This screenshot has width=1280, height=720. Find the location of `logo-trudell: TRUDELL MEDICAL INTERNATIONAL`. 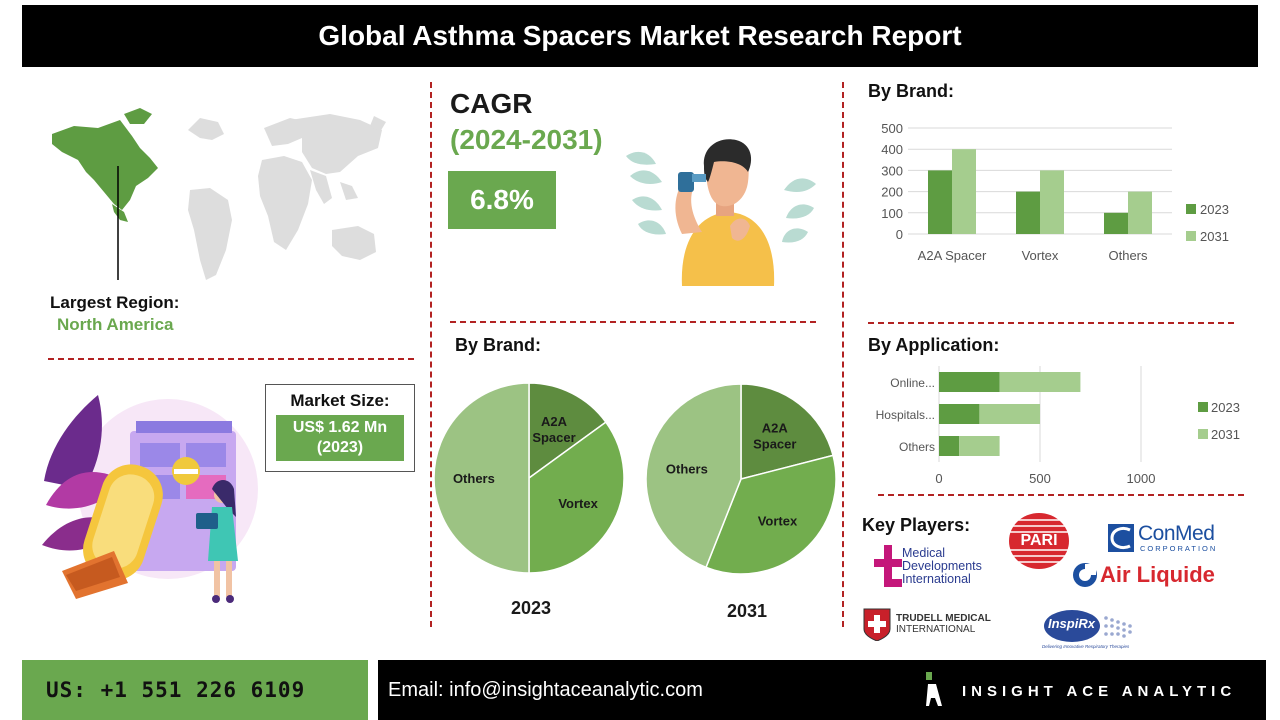

logo-trudell: TRUDELL MEDICAL INTERNATIONAL is located at coordinates (932, 624).